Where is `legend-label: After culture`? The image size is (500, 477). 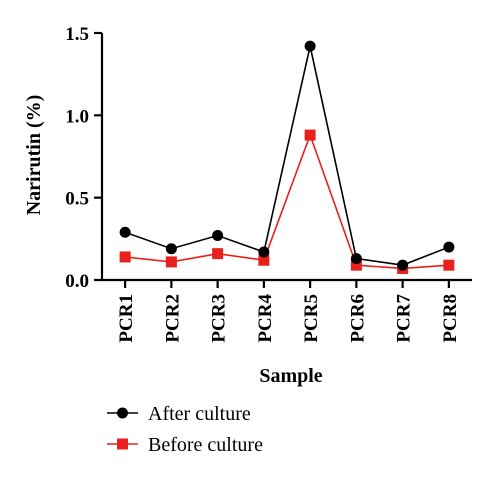
legend-label: After culture is located at coordinates (199, 414).